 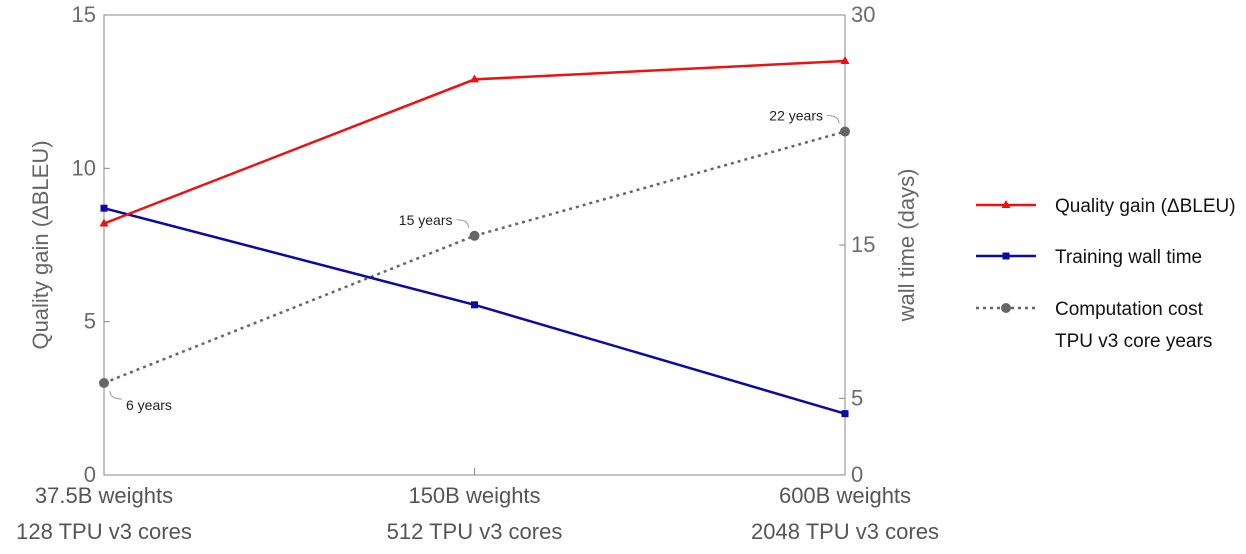 What do you see at coordinates (84, 167) in the screenshot?
I see `left-axis-tick-label: 10` at bounding box center [84, 167].